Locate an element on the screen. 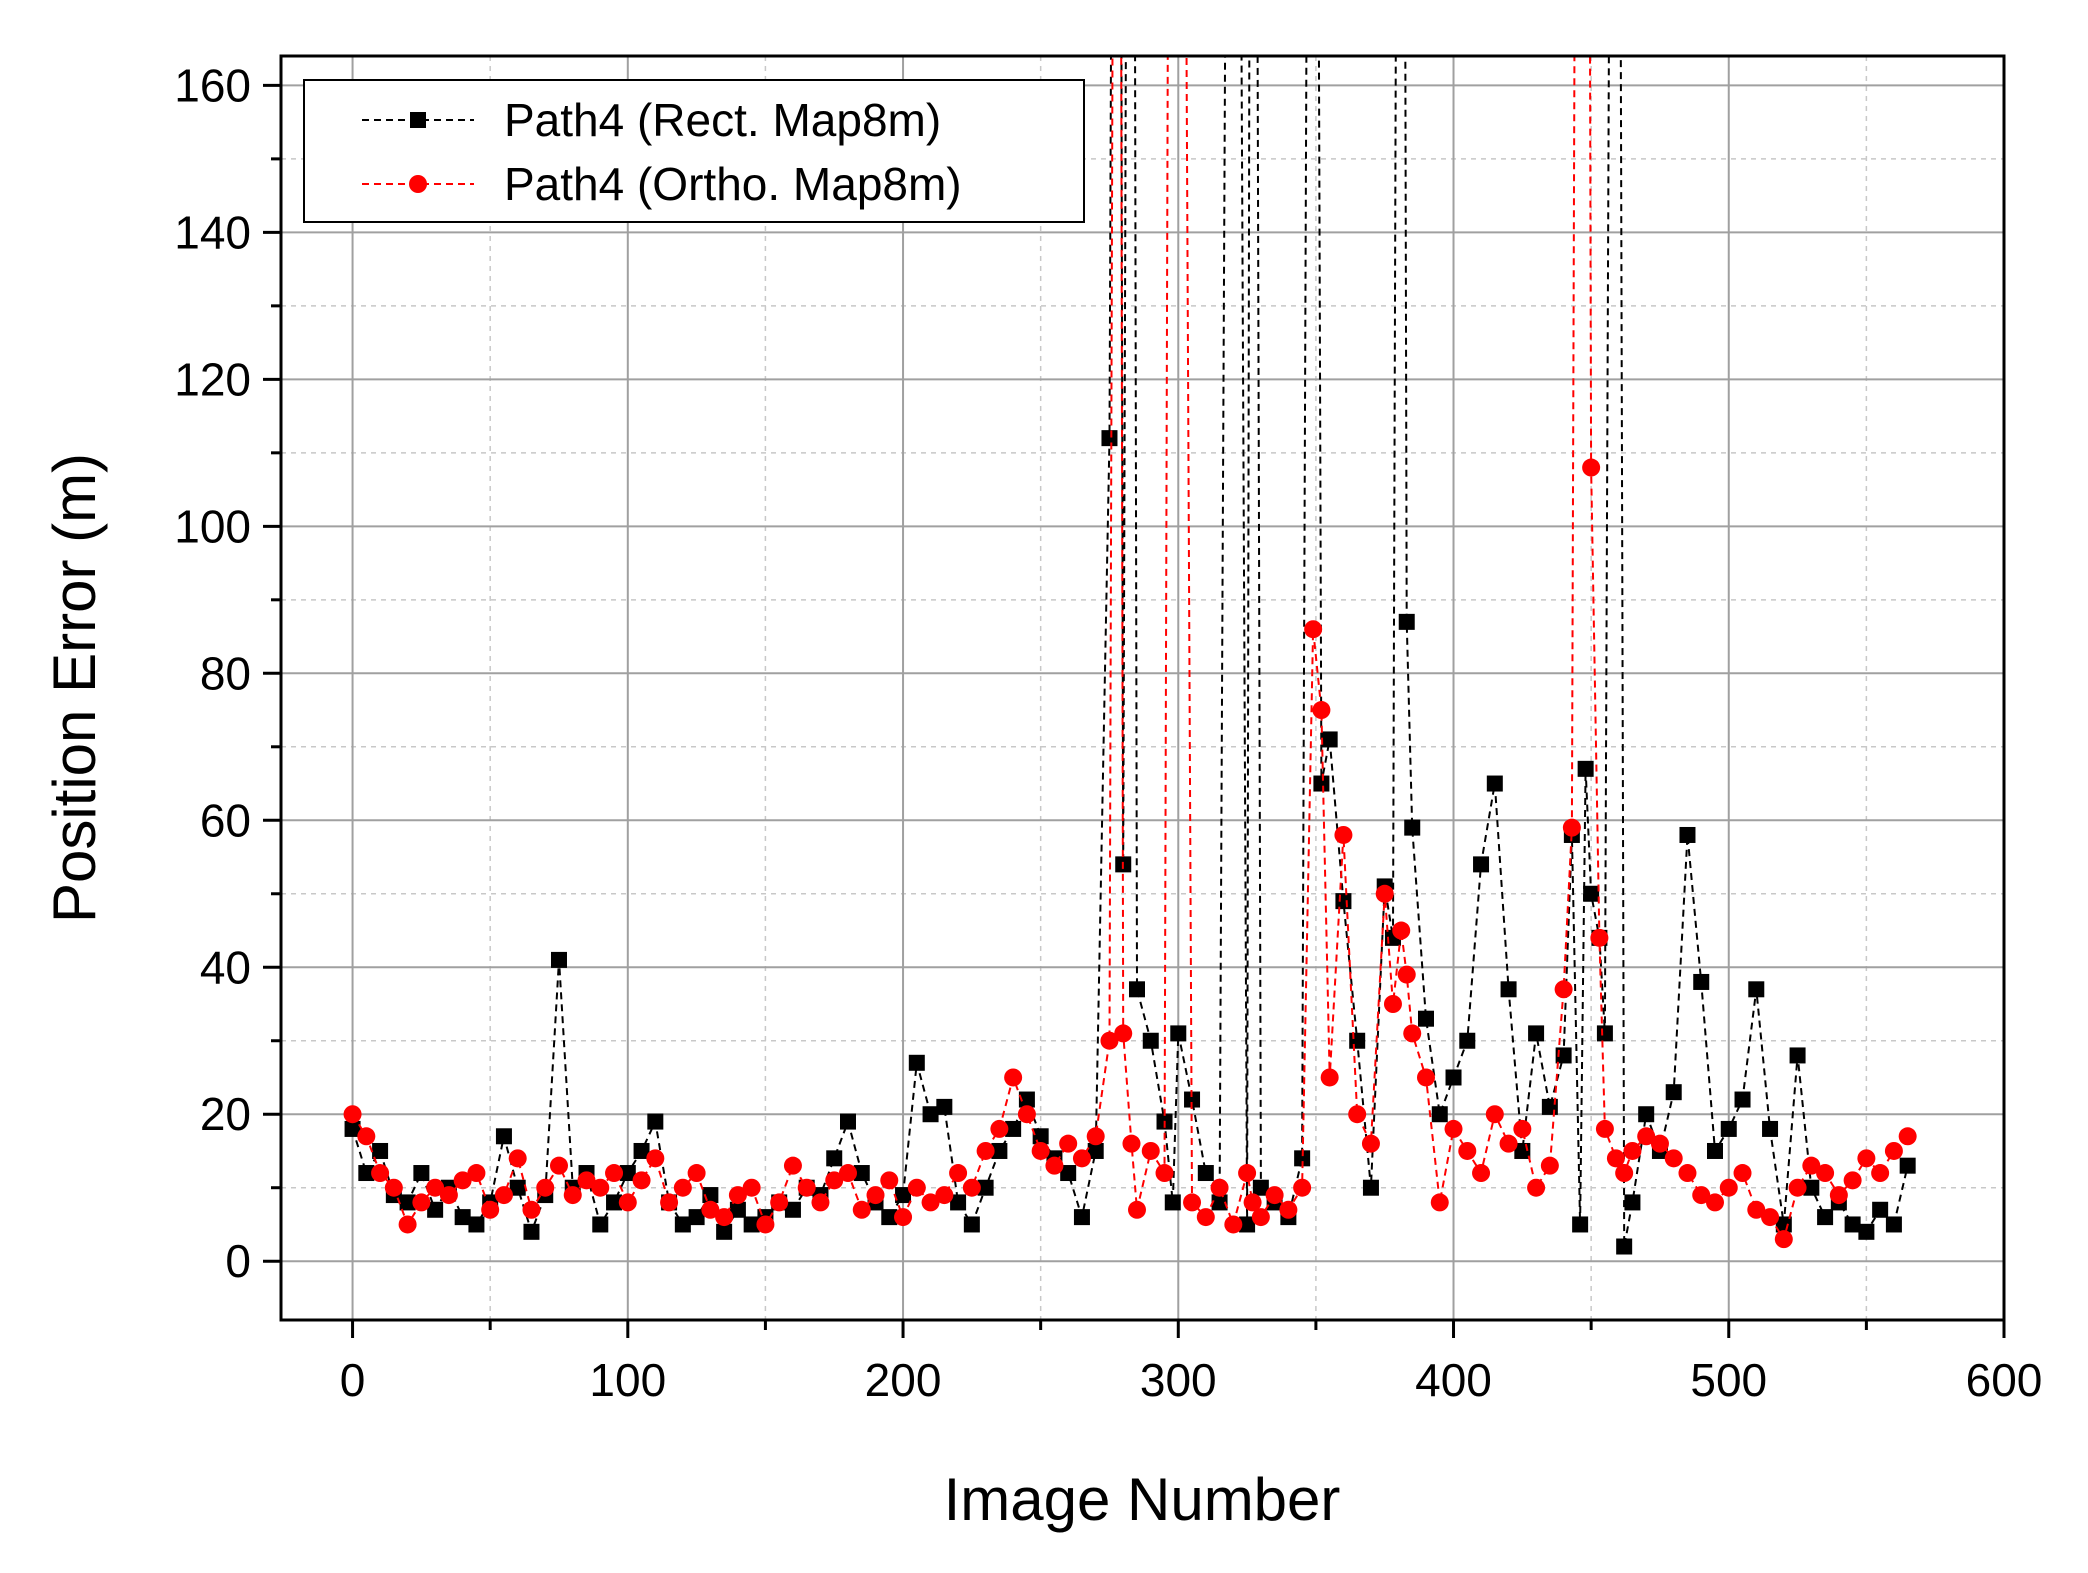  y-tick-label: 100 is located at coordinates (212, 526).